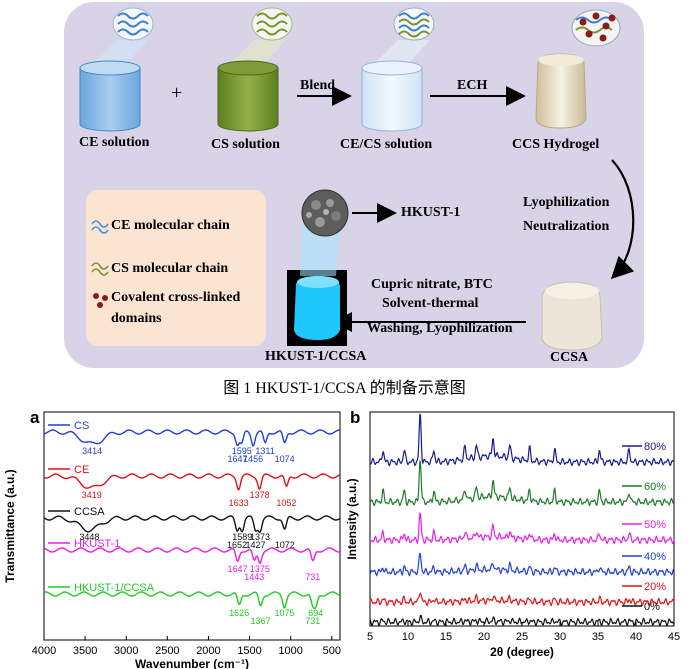 This screenshot has height=669, width=689. Describe the element at coordinates (10, 525) in the screenshot. I see `ftir-y-label: Transmittance (a.u.)` at that location.